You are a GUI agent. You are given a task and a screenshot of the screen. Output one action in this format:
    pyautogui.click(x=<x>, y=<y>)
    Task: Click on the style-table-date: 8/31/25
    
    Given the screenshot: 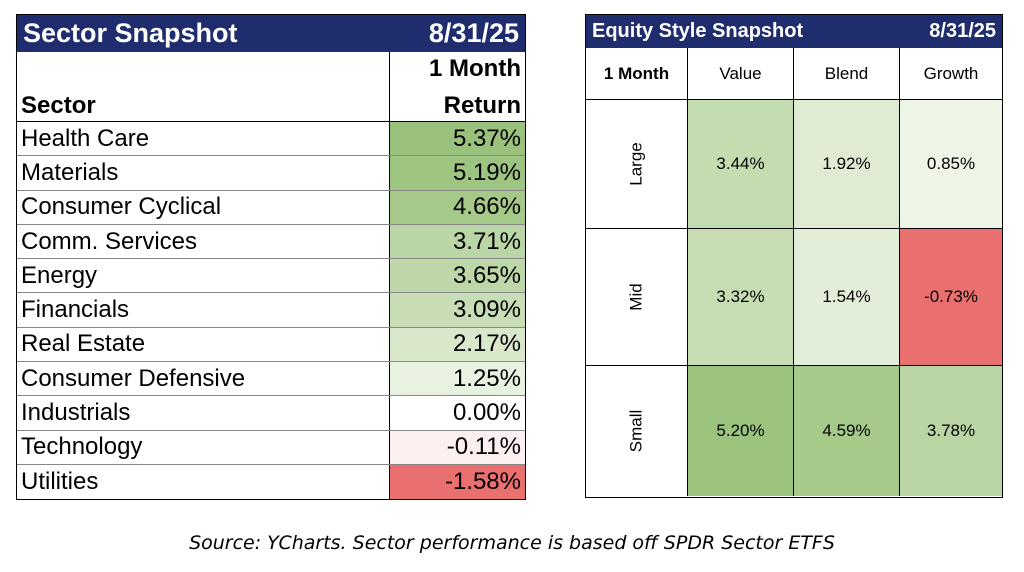 What is the action you would take?
    pyautogui.click(x=962, y=31)
    